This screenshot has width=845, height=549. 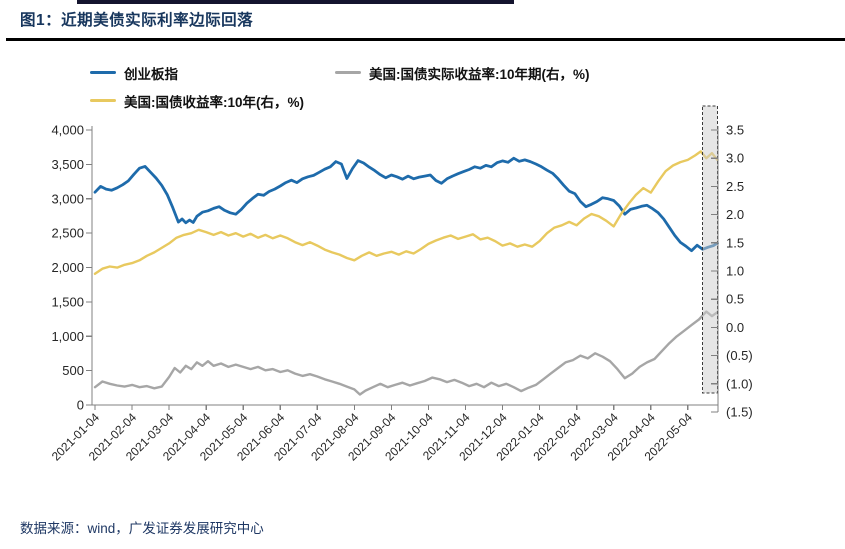 I want to click on right-axis-label: (0.5), so click(x=739, y=355).